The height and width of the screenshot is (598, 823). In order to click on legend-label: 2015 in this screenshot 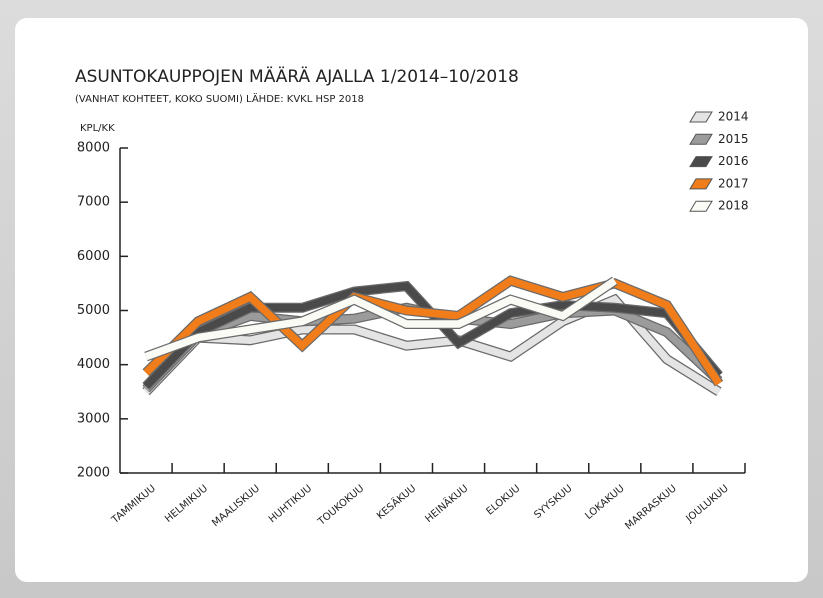, I will do `click(733, 139)`.